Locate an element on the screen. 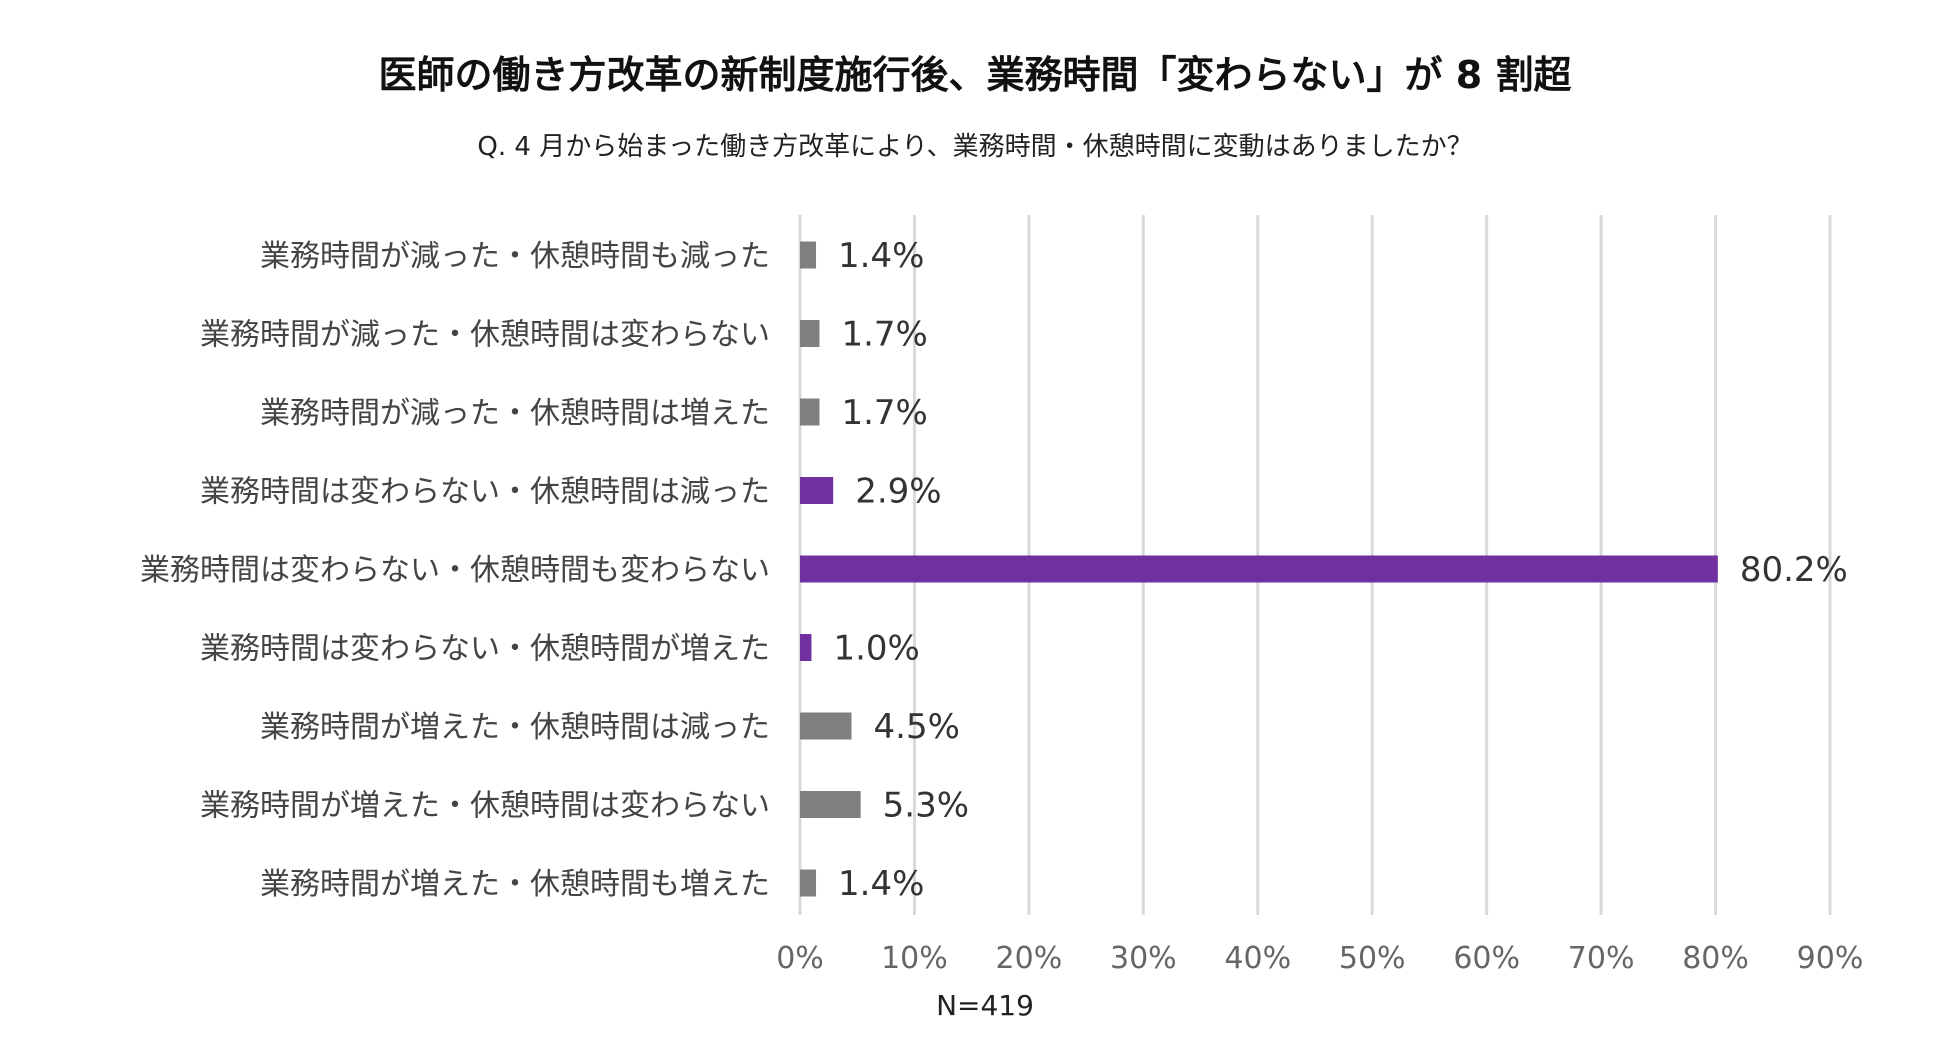  data-label: 80.2% is located at coordinates (1794, 570).